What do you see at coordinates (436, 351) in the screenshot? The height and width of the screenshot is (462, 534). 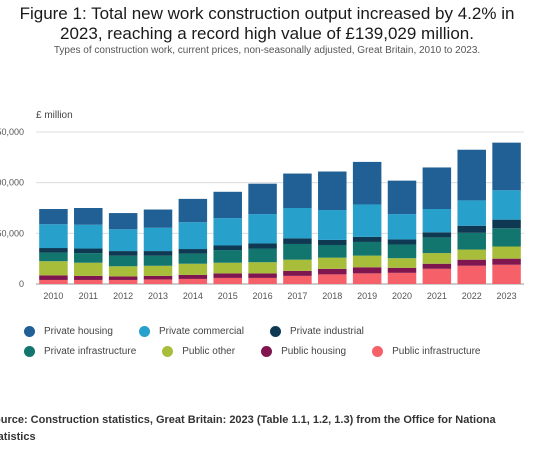 I see `legend-label: Public infrastructure` at bounding box center [436, 351].